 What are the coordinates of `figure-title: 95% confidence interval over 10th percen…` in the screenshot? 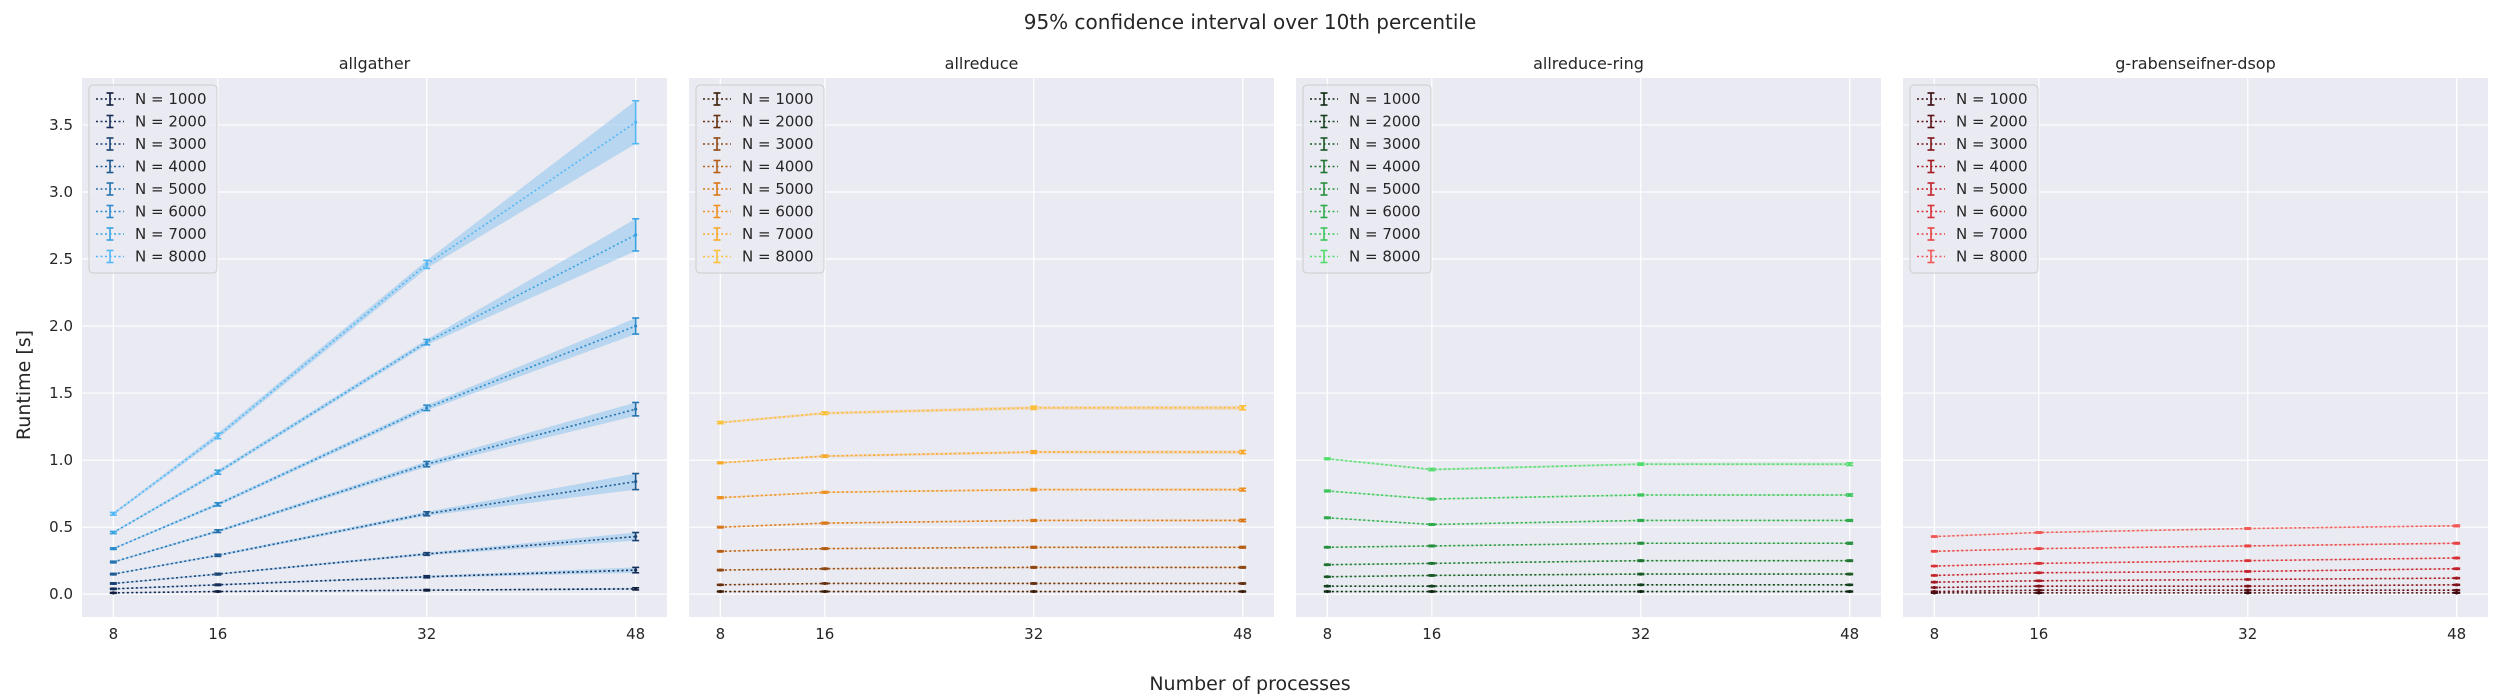 It's located at (1250, 22).